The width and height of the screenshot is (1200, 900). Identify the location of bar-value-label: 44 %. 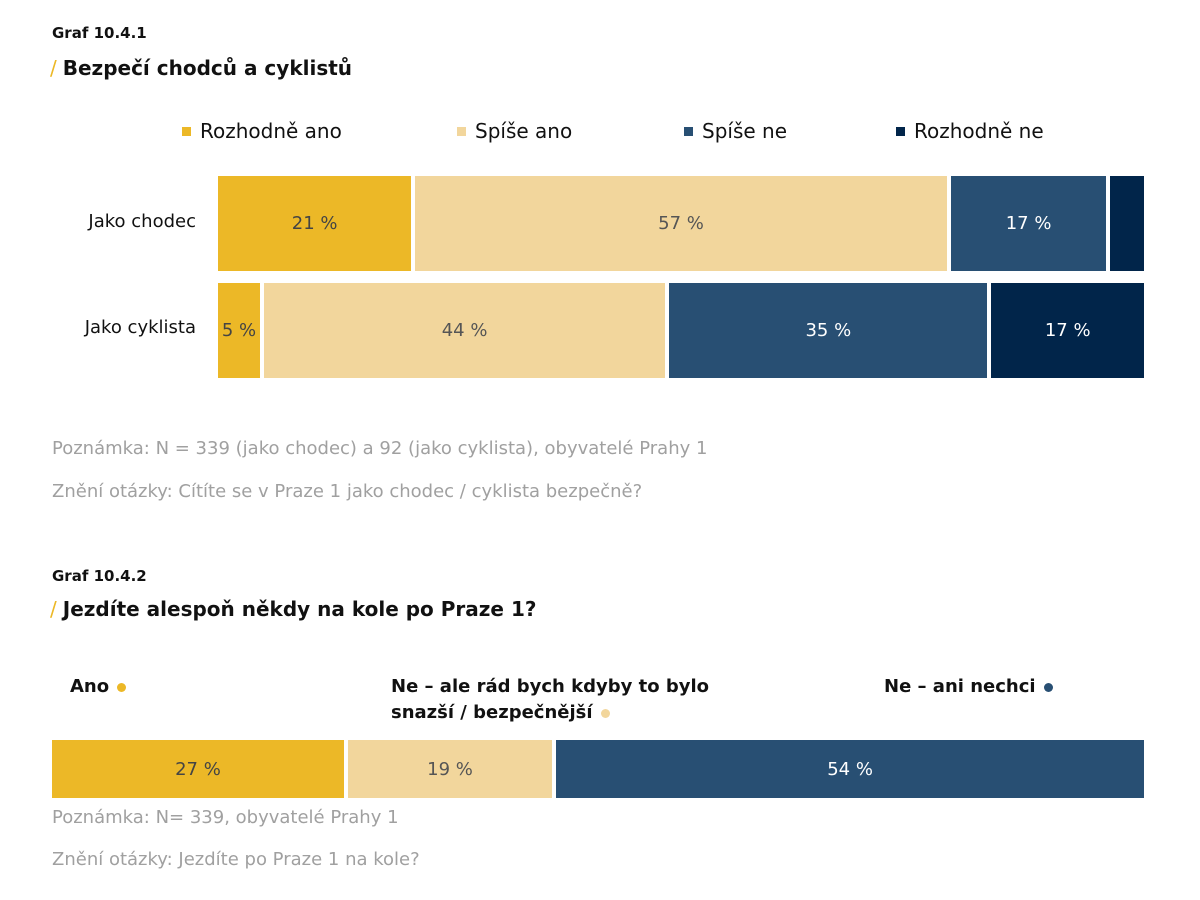
(464, 330).